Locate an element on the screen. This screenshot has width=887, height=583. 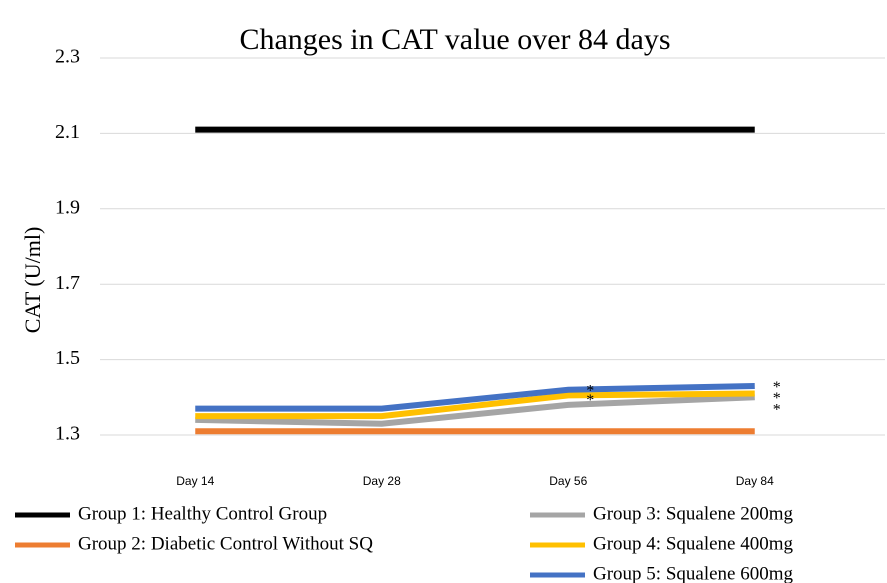
x-tick-label: Day 84 is located at coordinates (755, 481).